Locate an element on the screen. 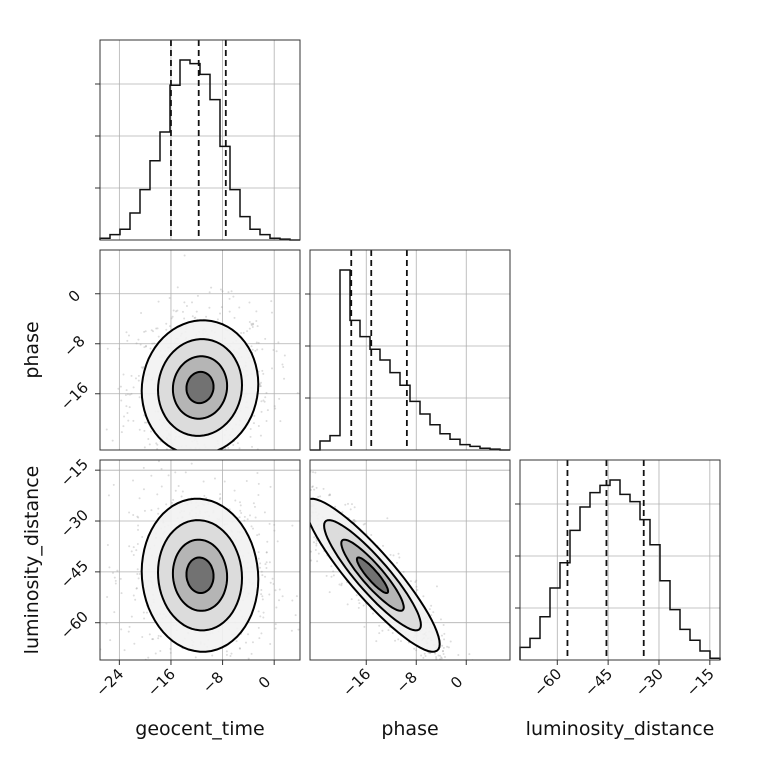  density-fill is located at coordinates (200, 575).